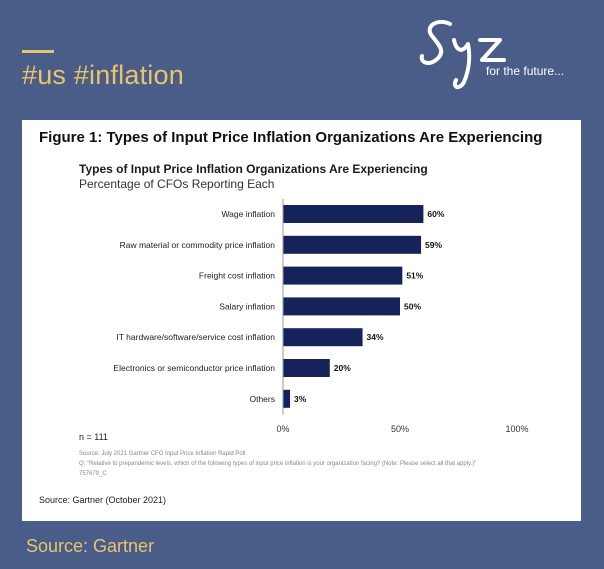 This screenshot has height=569, width=604. What do you see at coordinates (38, 51) in the screenshot?
I see `accent-bar` at bounding box center [38, 51].